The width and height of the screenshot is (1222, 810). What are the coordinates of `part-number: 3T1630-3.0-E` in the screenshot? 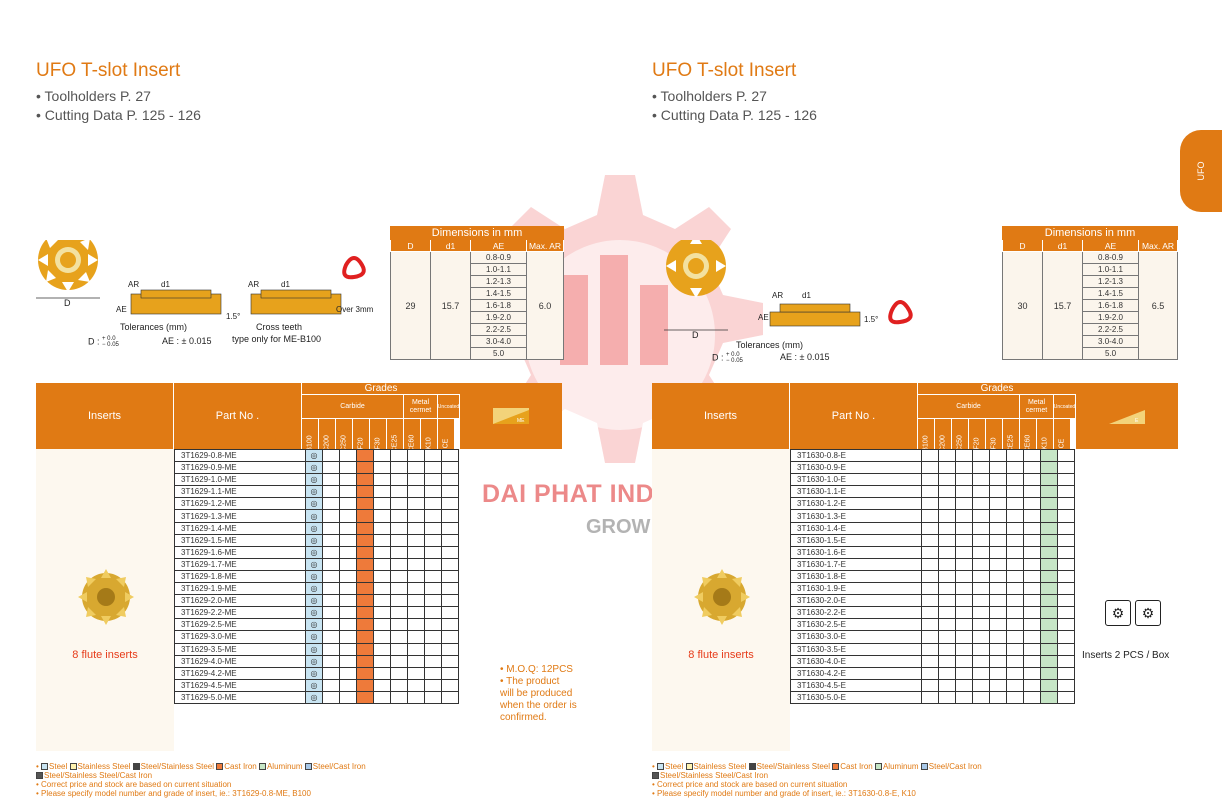 It's located at (856, 637).